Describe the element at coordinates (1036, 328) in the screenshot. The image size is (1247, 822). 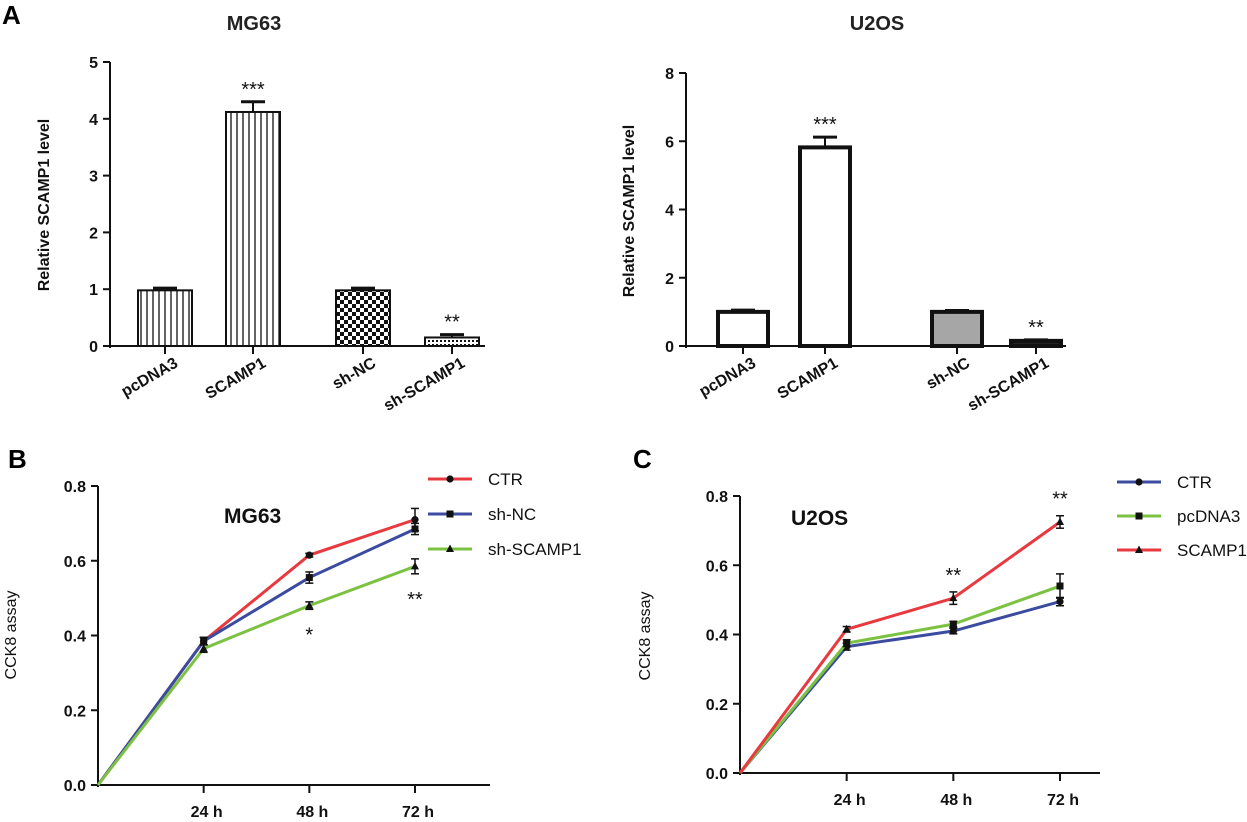
I see `a-u2os-significance: **` at that location.